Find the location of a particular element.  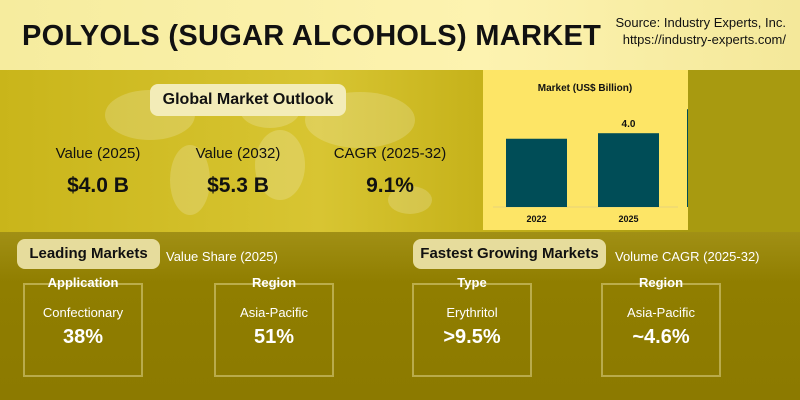

leading-region-box: Region Asia-Pacific 51% is located at coordinates (274, 326).